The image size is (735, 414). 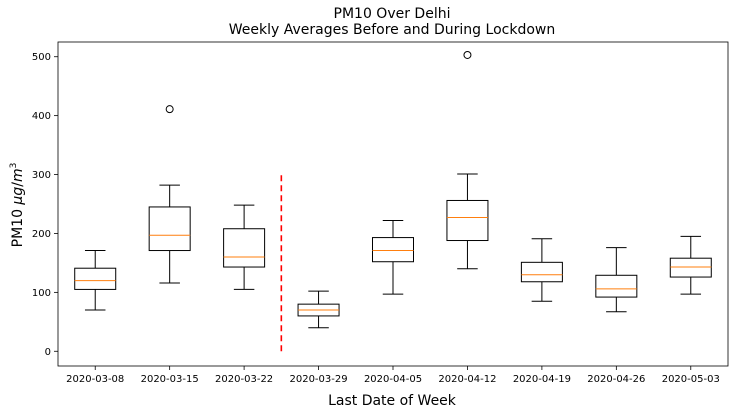 I want to click on x-tick-label: 2020-03-15, so click(x=170, y=379).